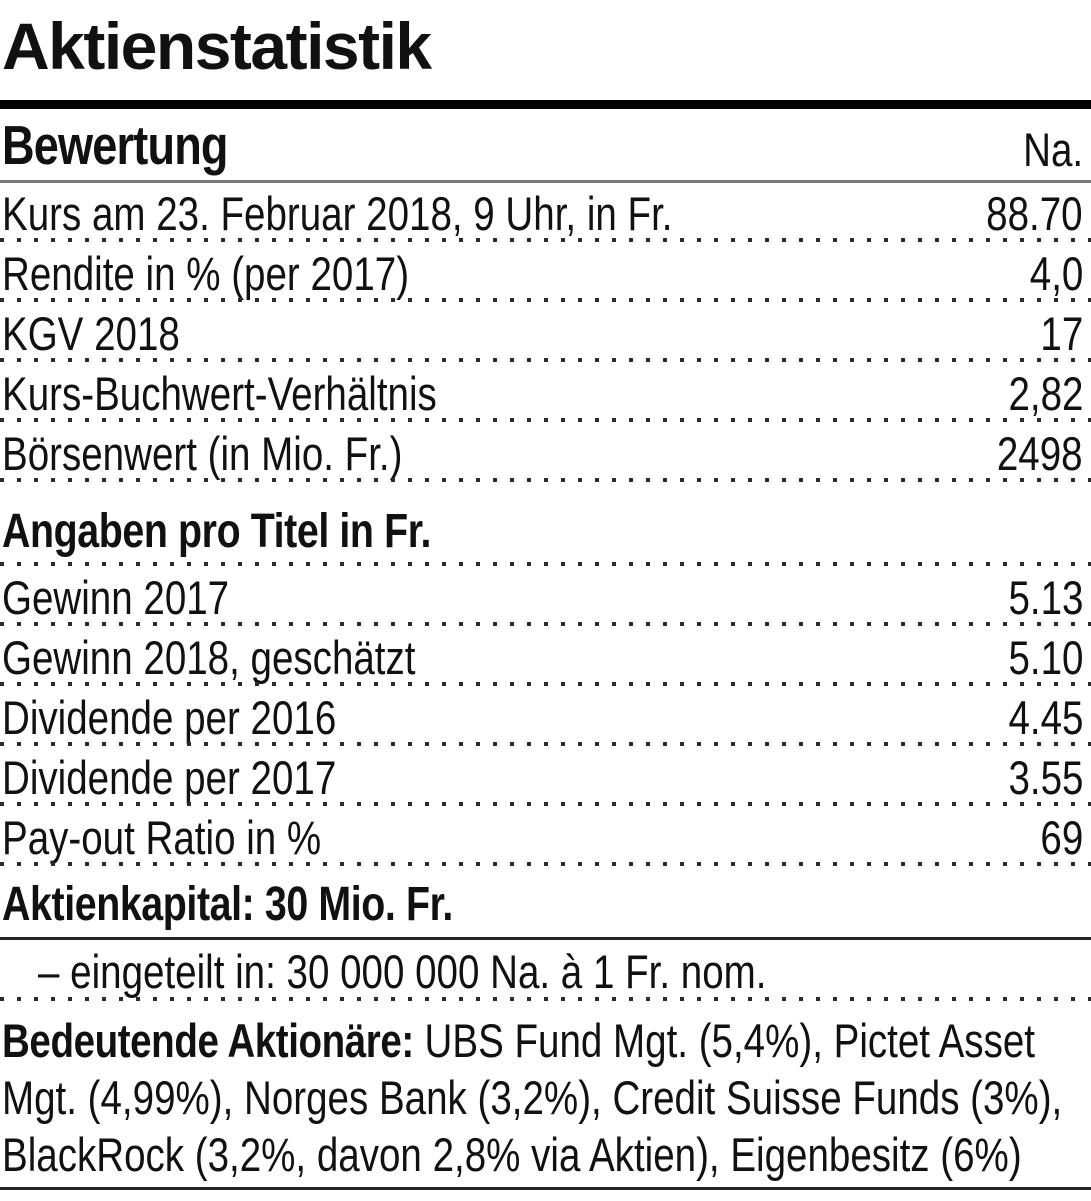  Describe the element at coordinates (115, 145) in the screenshot. I see `column-header-bewertung: Bewertung` at that location.